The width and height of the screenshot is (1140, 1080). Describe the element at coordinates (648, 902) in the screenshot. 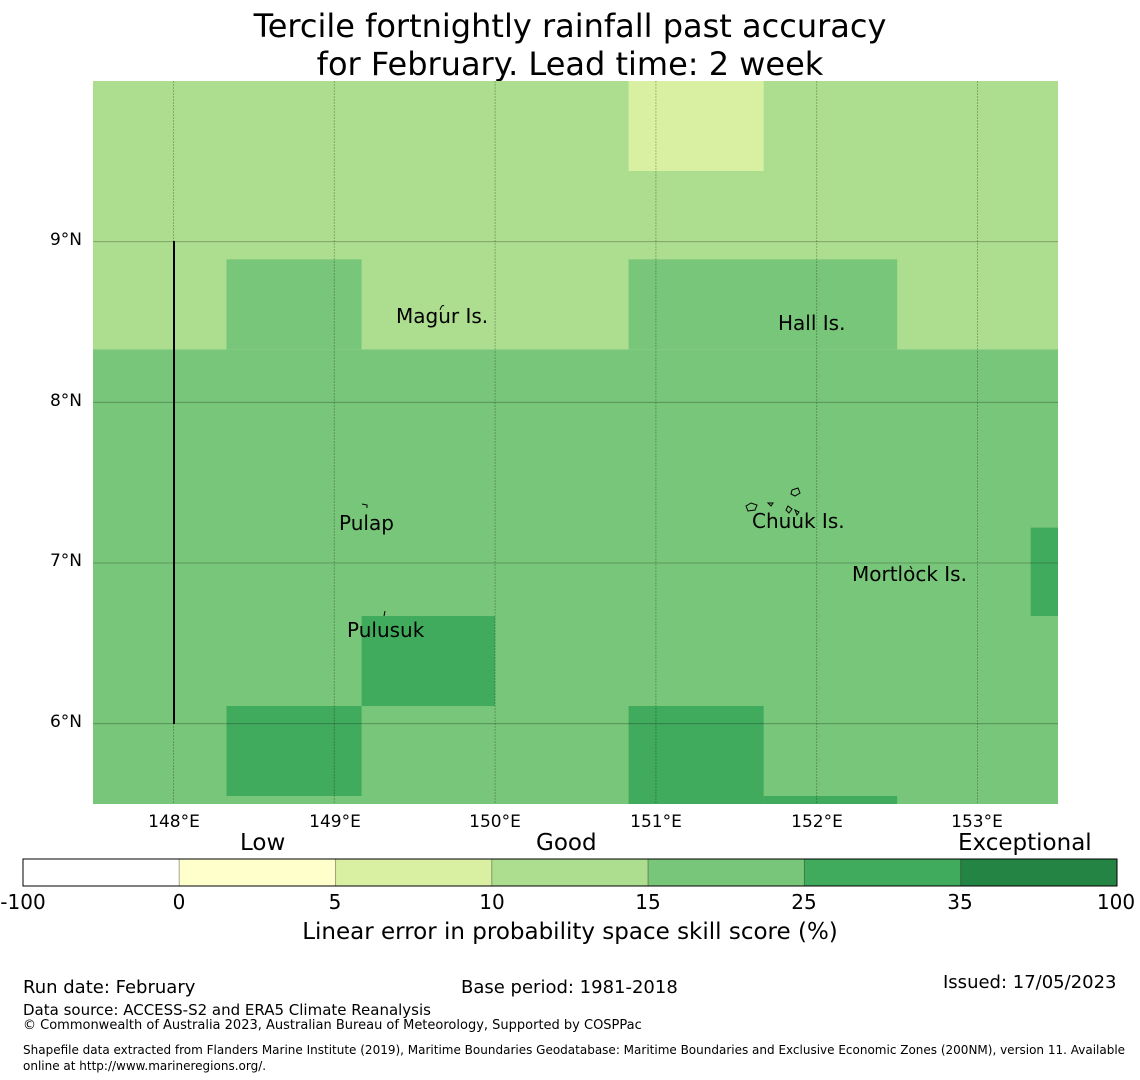

I see `legend-tick-15: 15` at that location.